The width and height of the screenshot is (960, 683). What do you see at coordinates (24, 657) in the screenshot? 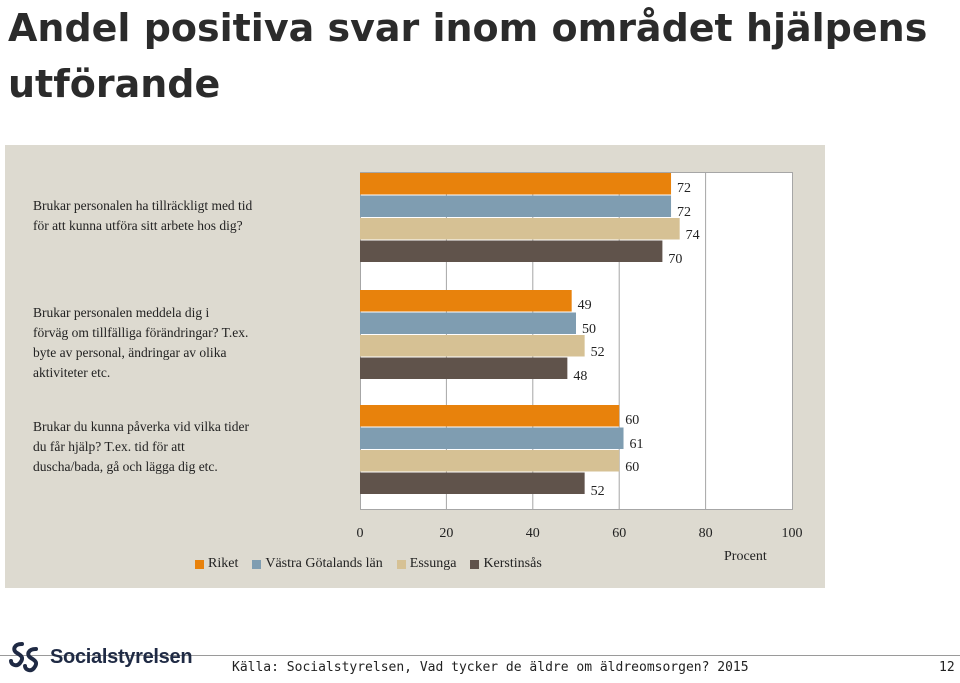
I see `logo-mark-icon` at bounding box center [24, 657].